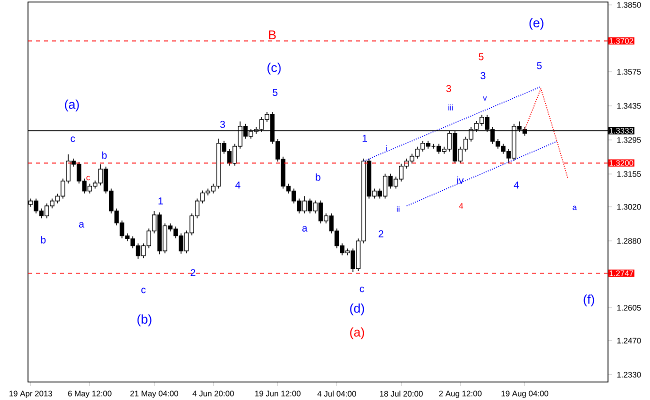 Image resolution: width=650 pixels, height=400 pixels. What do you see at coordinates (629, 71) in the screenshot?
I see `y-tick-label: 1.3575` at bounding box center [629, 71].